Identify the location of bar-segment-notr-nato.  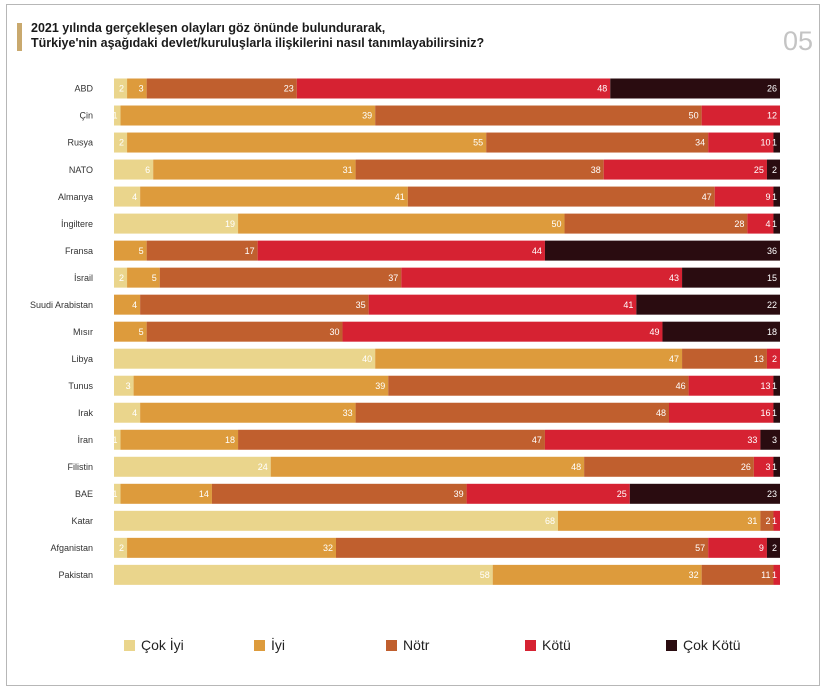
(479, 169).